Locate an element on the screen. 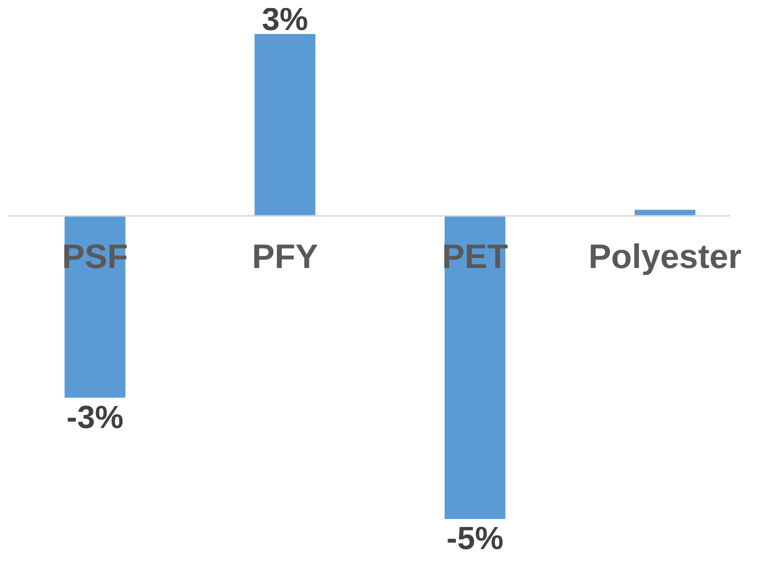 This screenshot has width=760, height=582. data-label: -3% is located at coordinates (95, 416).